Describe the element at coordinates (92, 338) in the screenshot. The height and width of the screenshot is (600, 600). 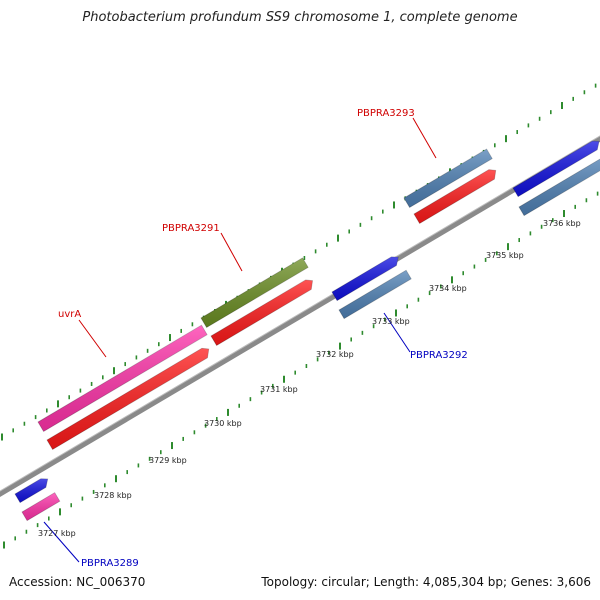
I see `leader-line-uvra` at that location.